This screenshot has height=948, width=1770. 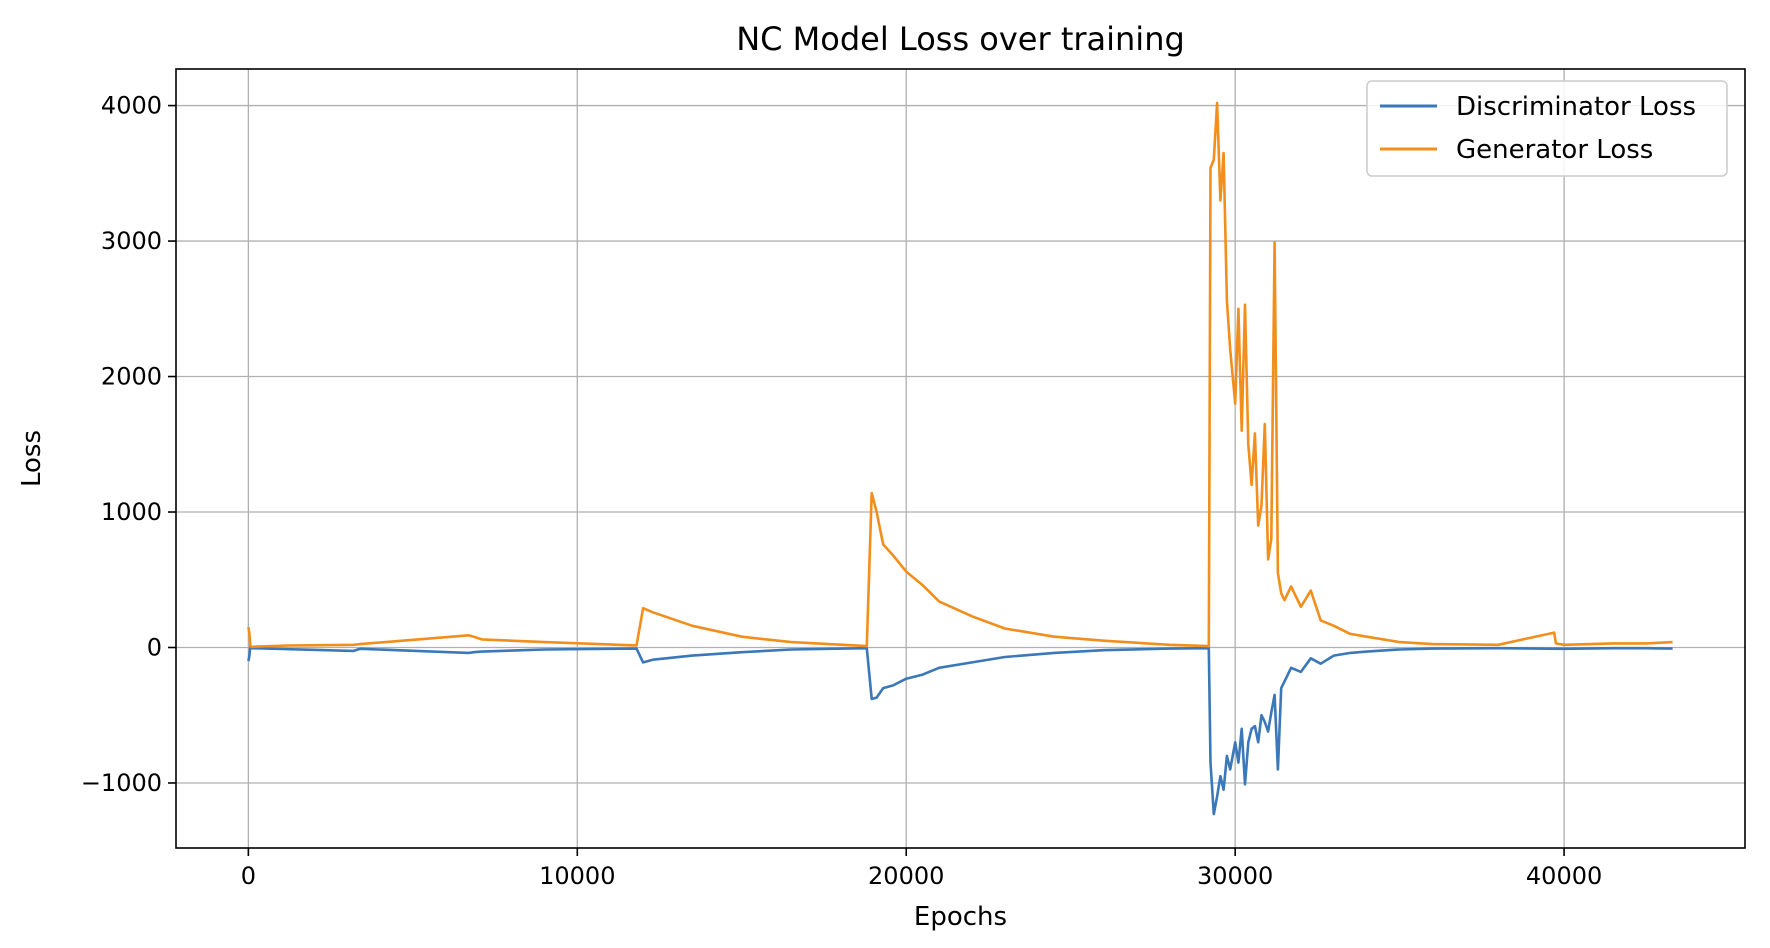 What do you see at coordinates (131, 241) in the screenshot?
I see `y-tick-label: 3000` at bounding box center [131, 241].